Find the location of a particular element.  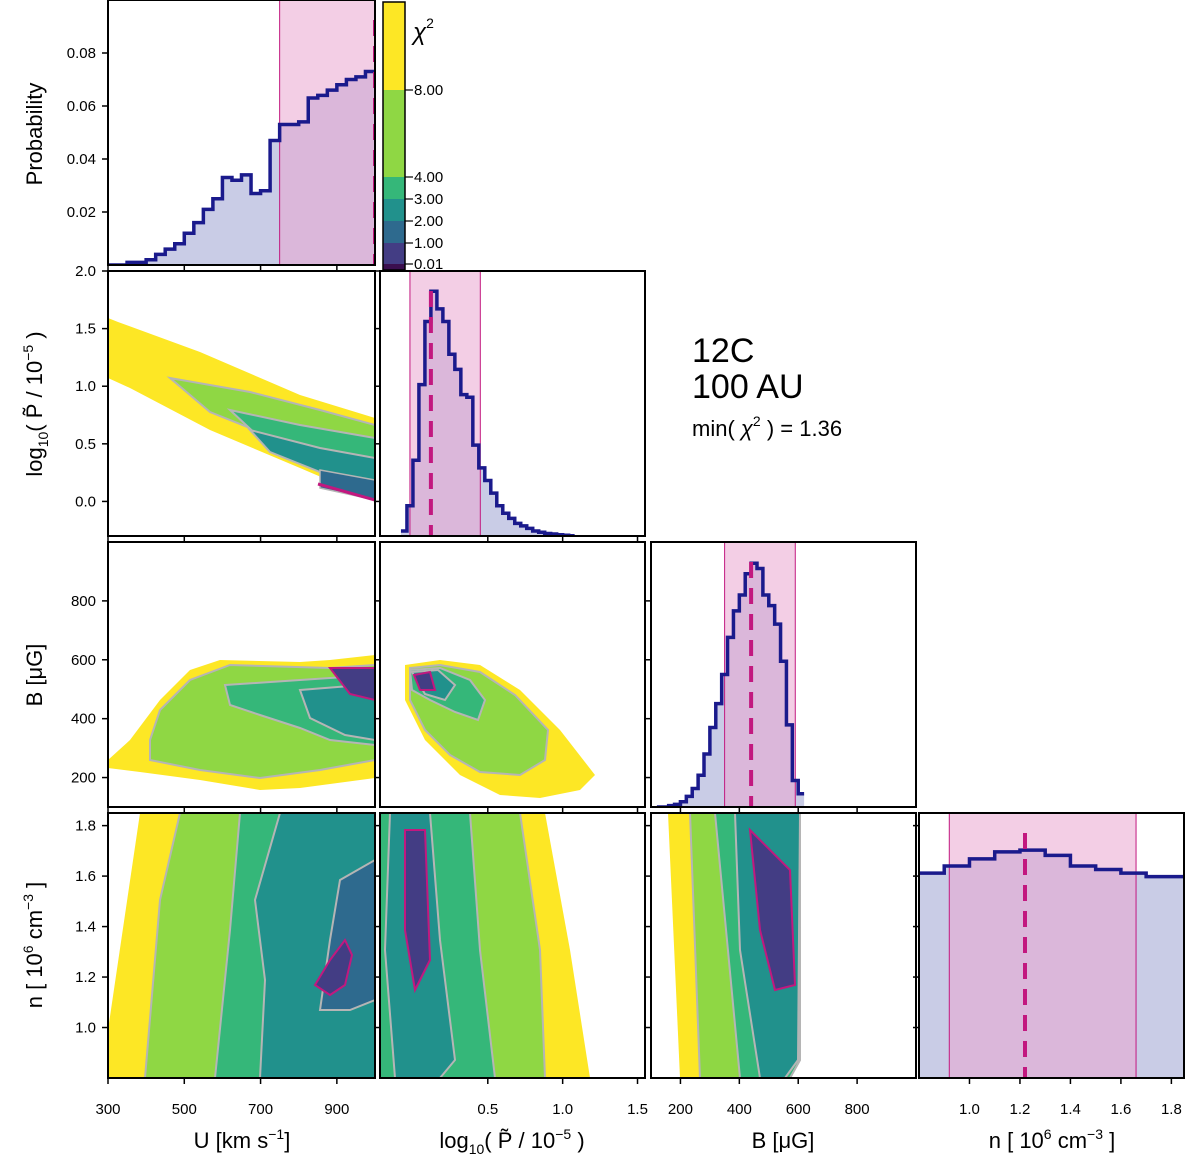

xlabel-n: n [ 106 cm−3 ] is located at coordinates (1052, 1139).